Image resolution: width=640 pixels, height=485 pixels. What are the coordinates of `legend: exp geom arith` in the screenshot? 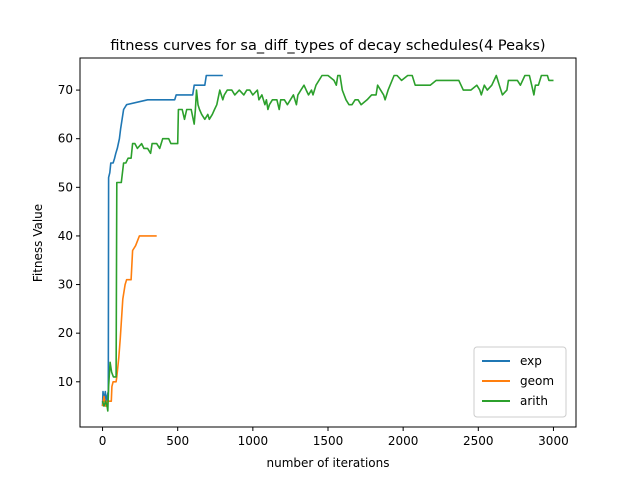 It's located at (520, 382).